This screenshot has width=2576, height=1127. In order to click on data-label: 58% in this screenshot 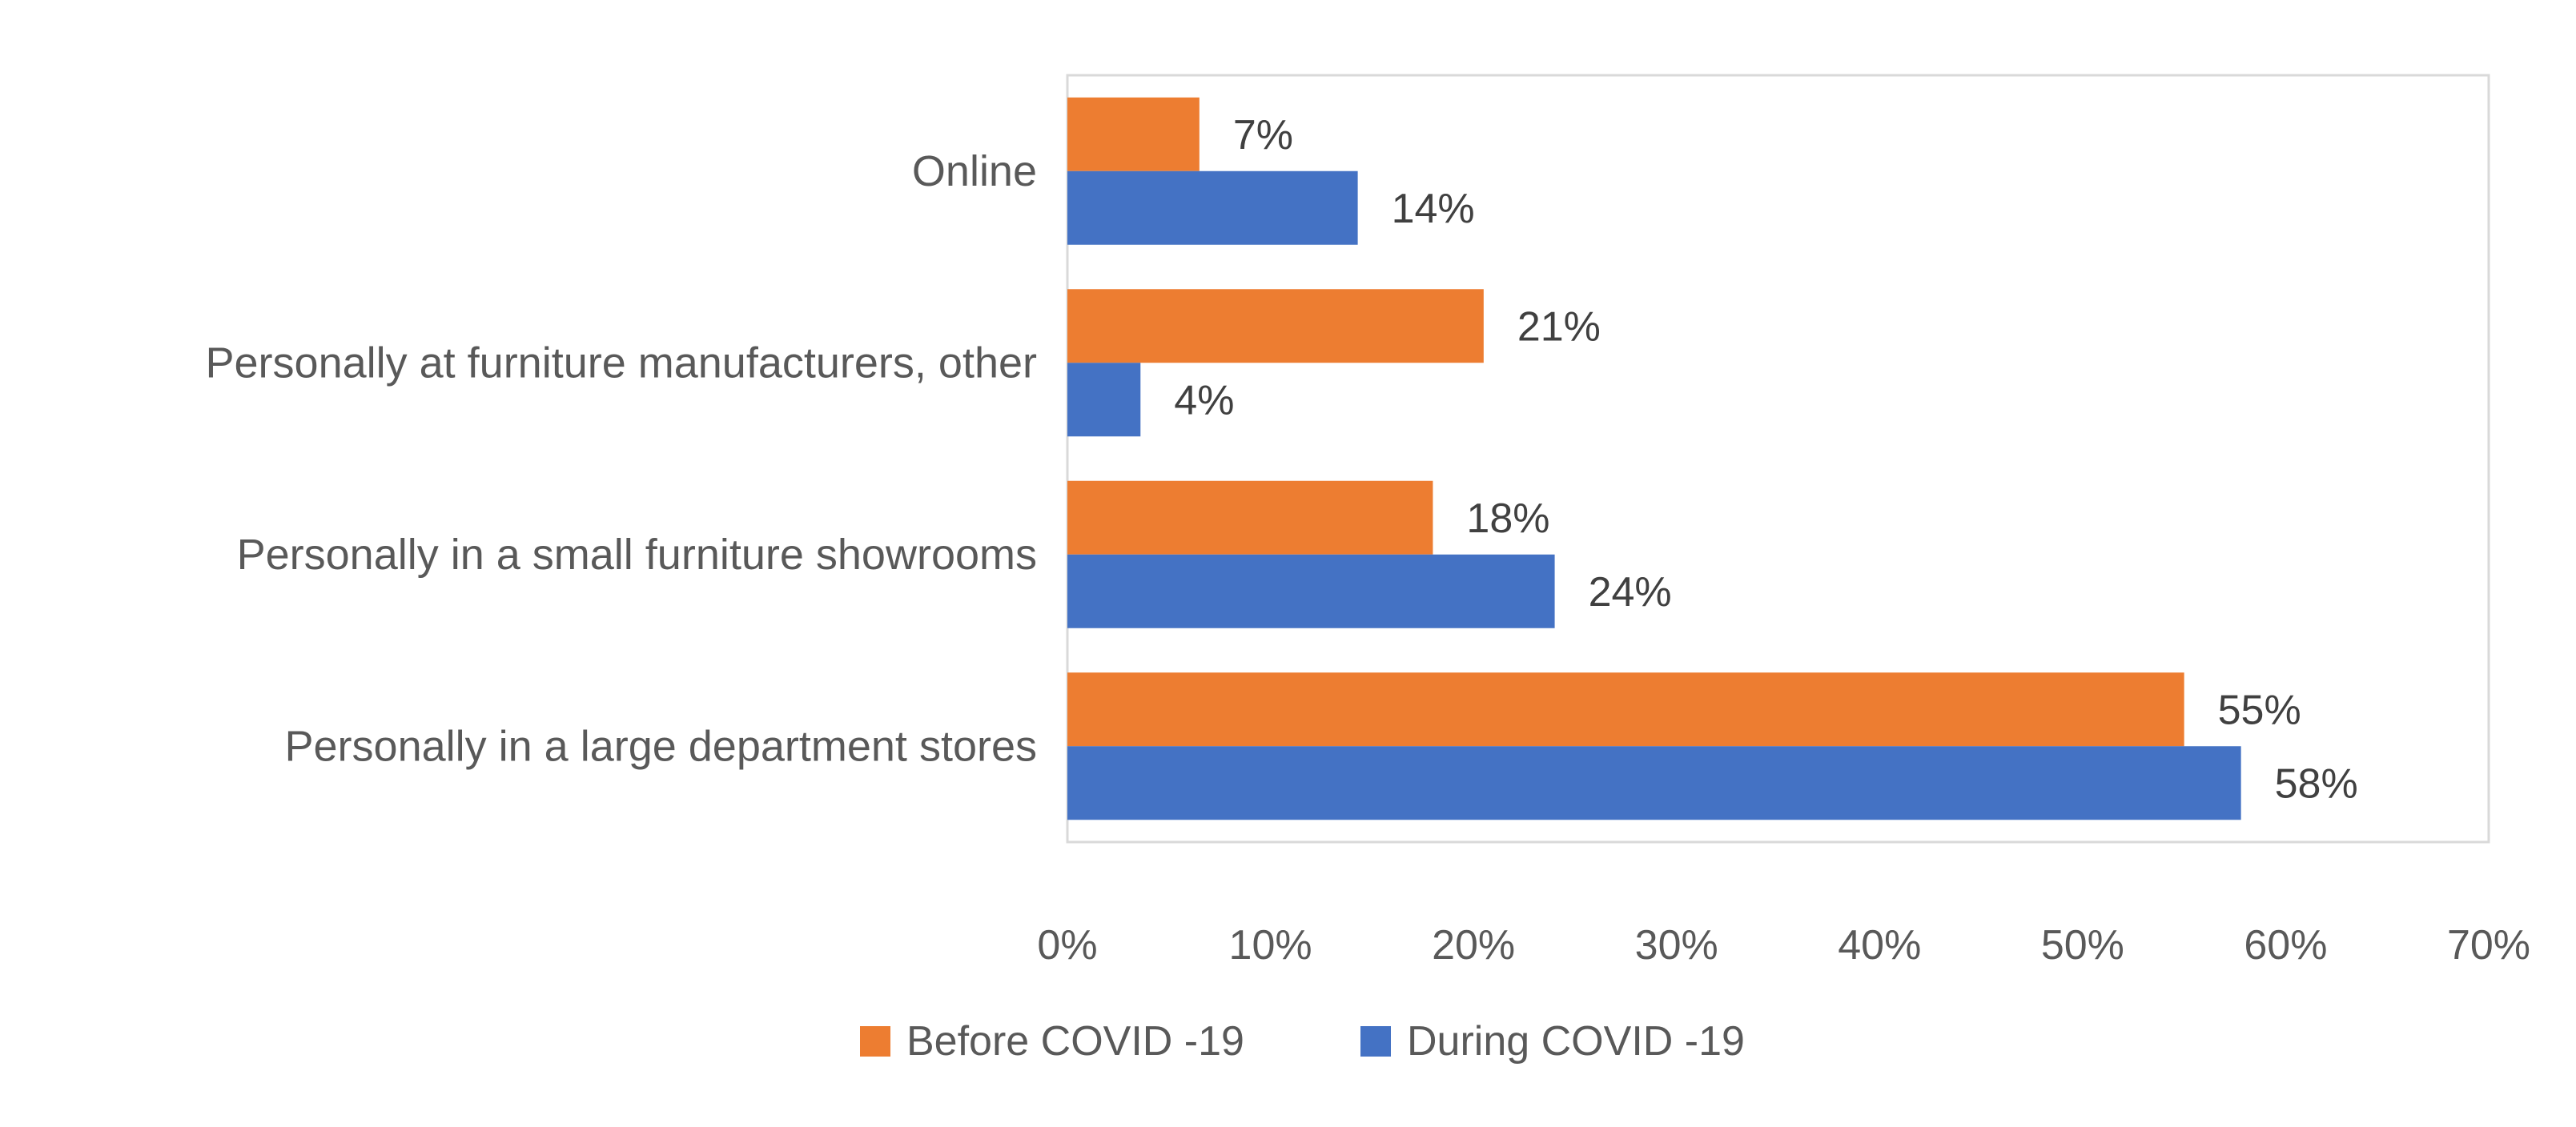, I will do `click(2316, 783)`.